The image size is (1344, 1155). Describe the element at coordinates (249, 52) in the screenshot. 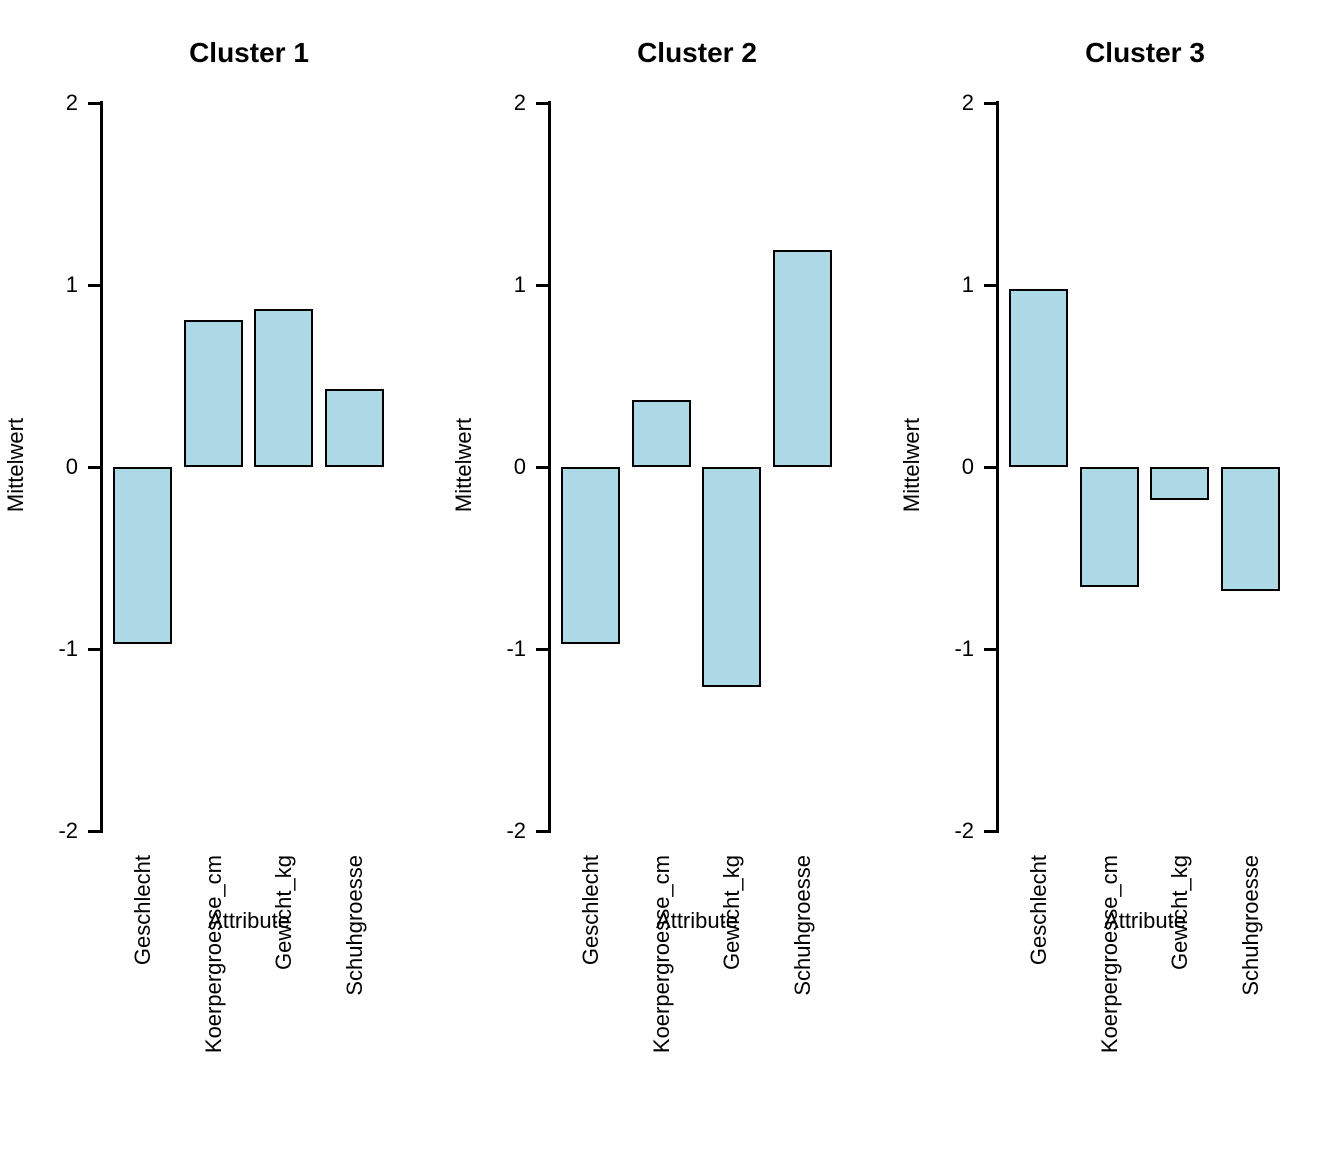

I see `chart-title: Cluster 1` at that location.